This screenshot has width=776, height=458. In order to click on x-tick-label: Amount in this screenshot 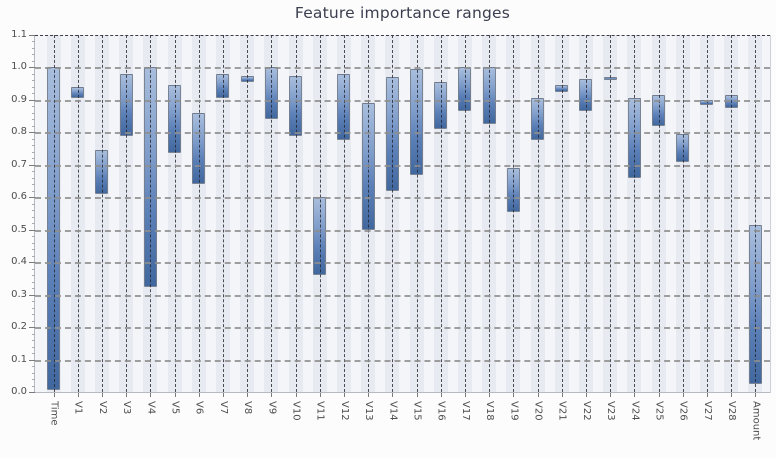, I will do `click(756, 421)`.